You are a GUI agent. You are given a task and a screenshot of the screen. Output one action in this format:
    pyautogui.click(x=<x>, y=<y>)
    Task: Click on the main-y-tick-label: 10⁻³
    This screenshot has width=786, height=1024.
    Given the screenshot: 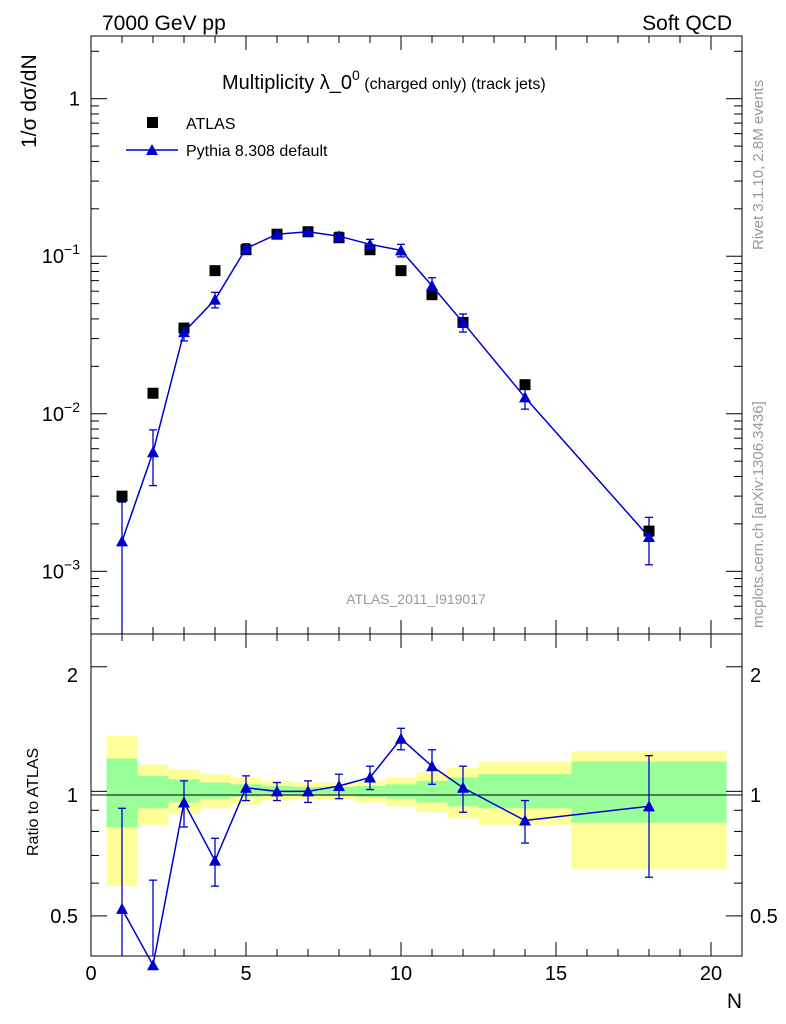 What is the action you would take?
    pyautogui.click(x=61, y=569)
    